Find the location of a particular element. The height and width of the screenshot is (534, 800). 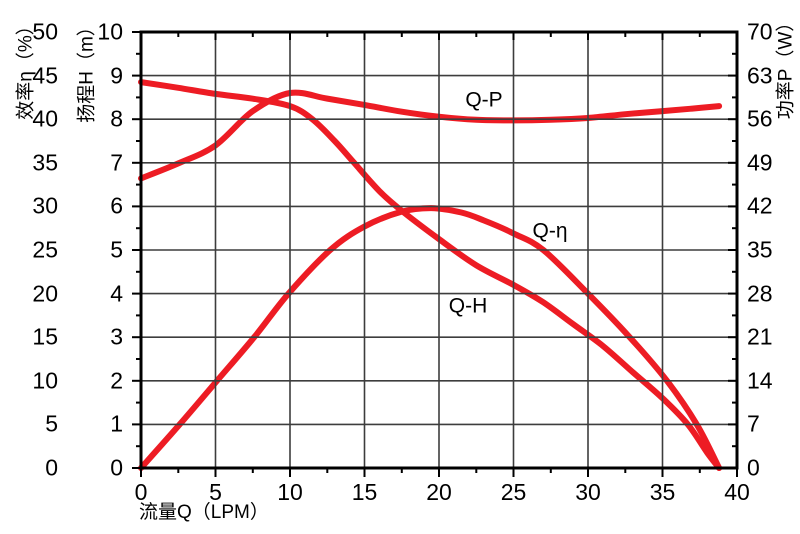

power-tick-label: 49 is located at coordinates (760, 162).